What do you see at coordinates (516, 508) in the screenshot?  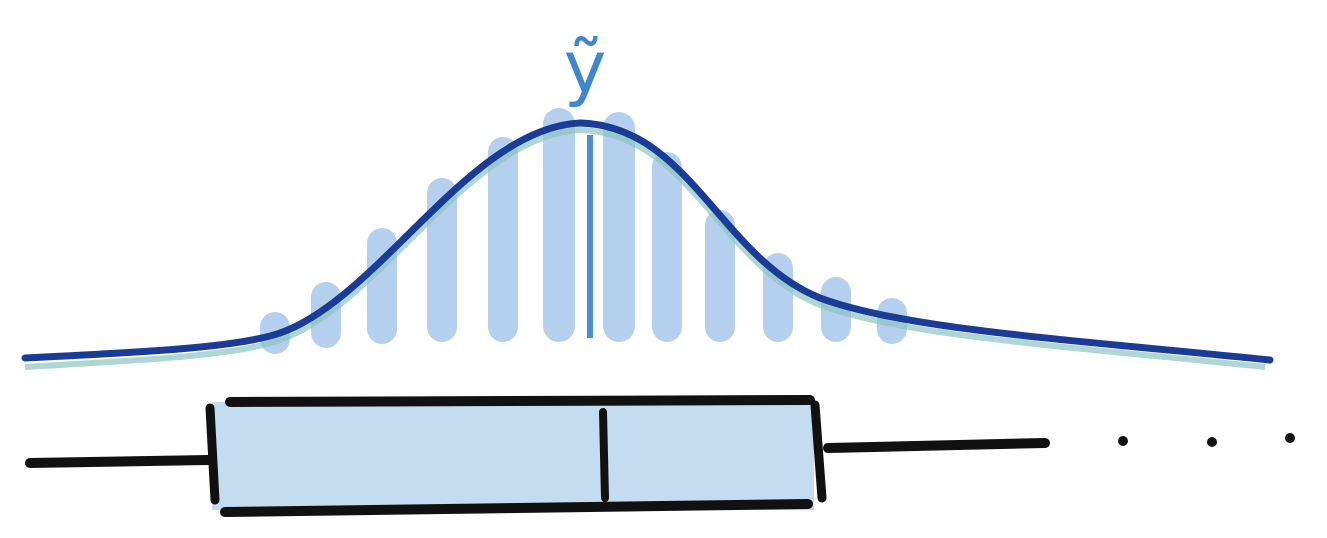 I see `box-bottom` at bounding box center [516, 508].